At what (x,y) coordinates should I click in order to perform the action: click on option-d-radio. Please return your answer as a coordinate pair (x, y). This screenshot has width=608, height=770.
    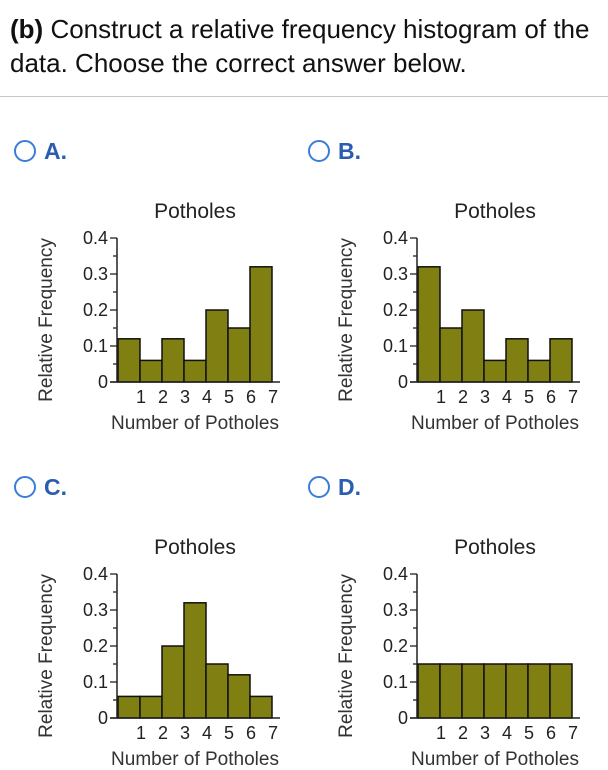
    Looking at the image, I should click on (319, 487).